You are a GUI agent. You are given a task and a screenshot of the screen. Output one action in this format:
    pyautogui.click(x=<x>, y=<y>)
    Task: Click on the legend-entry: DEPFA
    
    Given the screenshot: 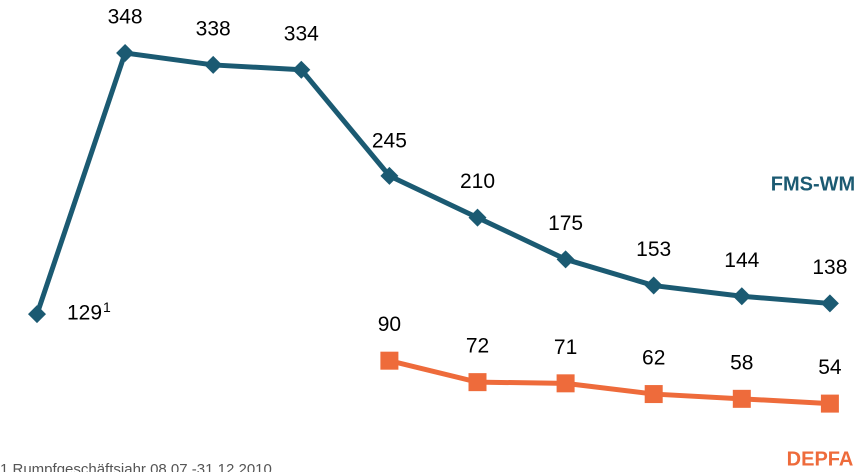 What is the action you would take?
    pyautogui.click(x=820, y=459)
    